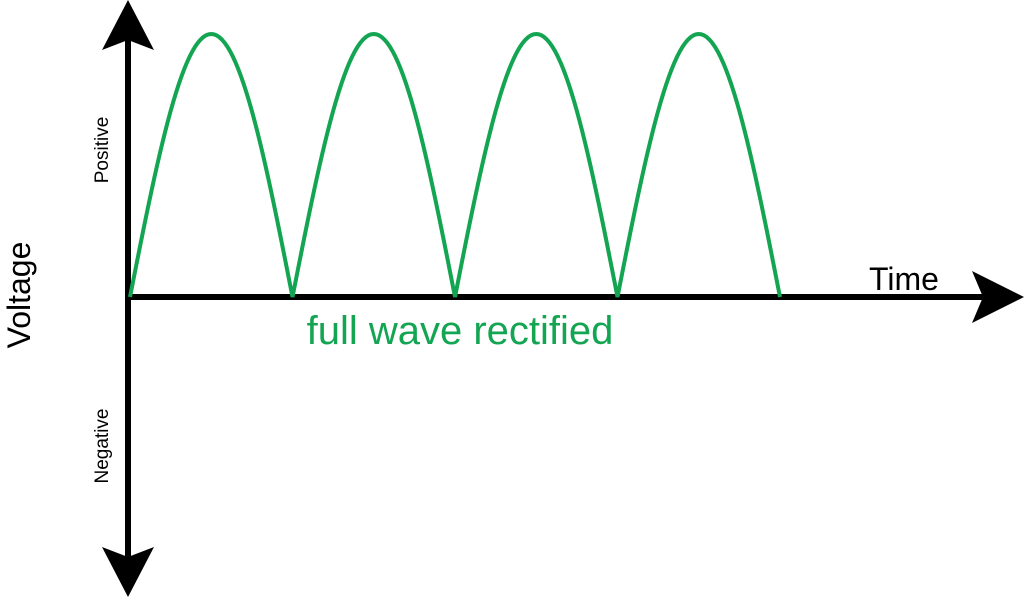 The width and height of the screenshot is (1024, 597). I want to click on y-axis-label: Voltage, so click(19, 295).